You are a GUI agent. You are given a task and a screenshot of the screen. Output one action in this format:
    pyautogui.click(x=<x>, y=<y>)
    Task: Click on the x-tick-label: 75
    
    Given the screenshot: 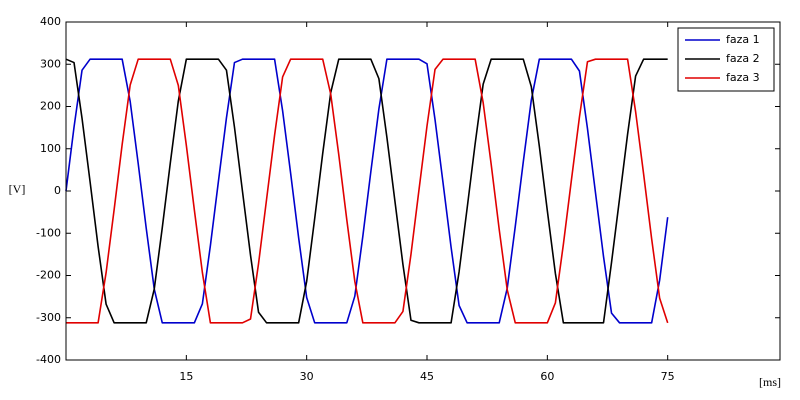 What is the action you would take?
    pyautogui.click(x=668, y=376)
    